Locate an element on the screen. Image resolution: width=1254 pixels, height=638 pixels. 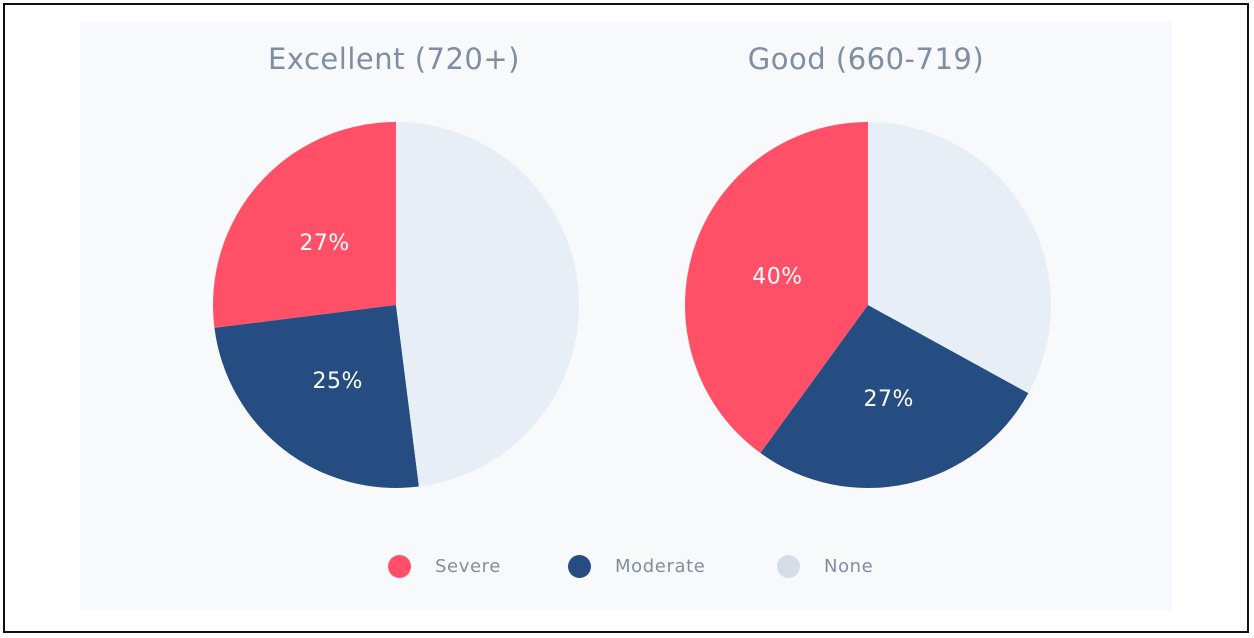
pie-slice-1-moderate is located at coordinates (894, 396).